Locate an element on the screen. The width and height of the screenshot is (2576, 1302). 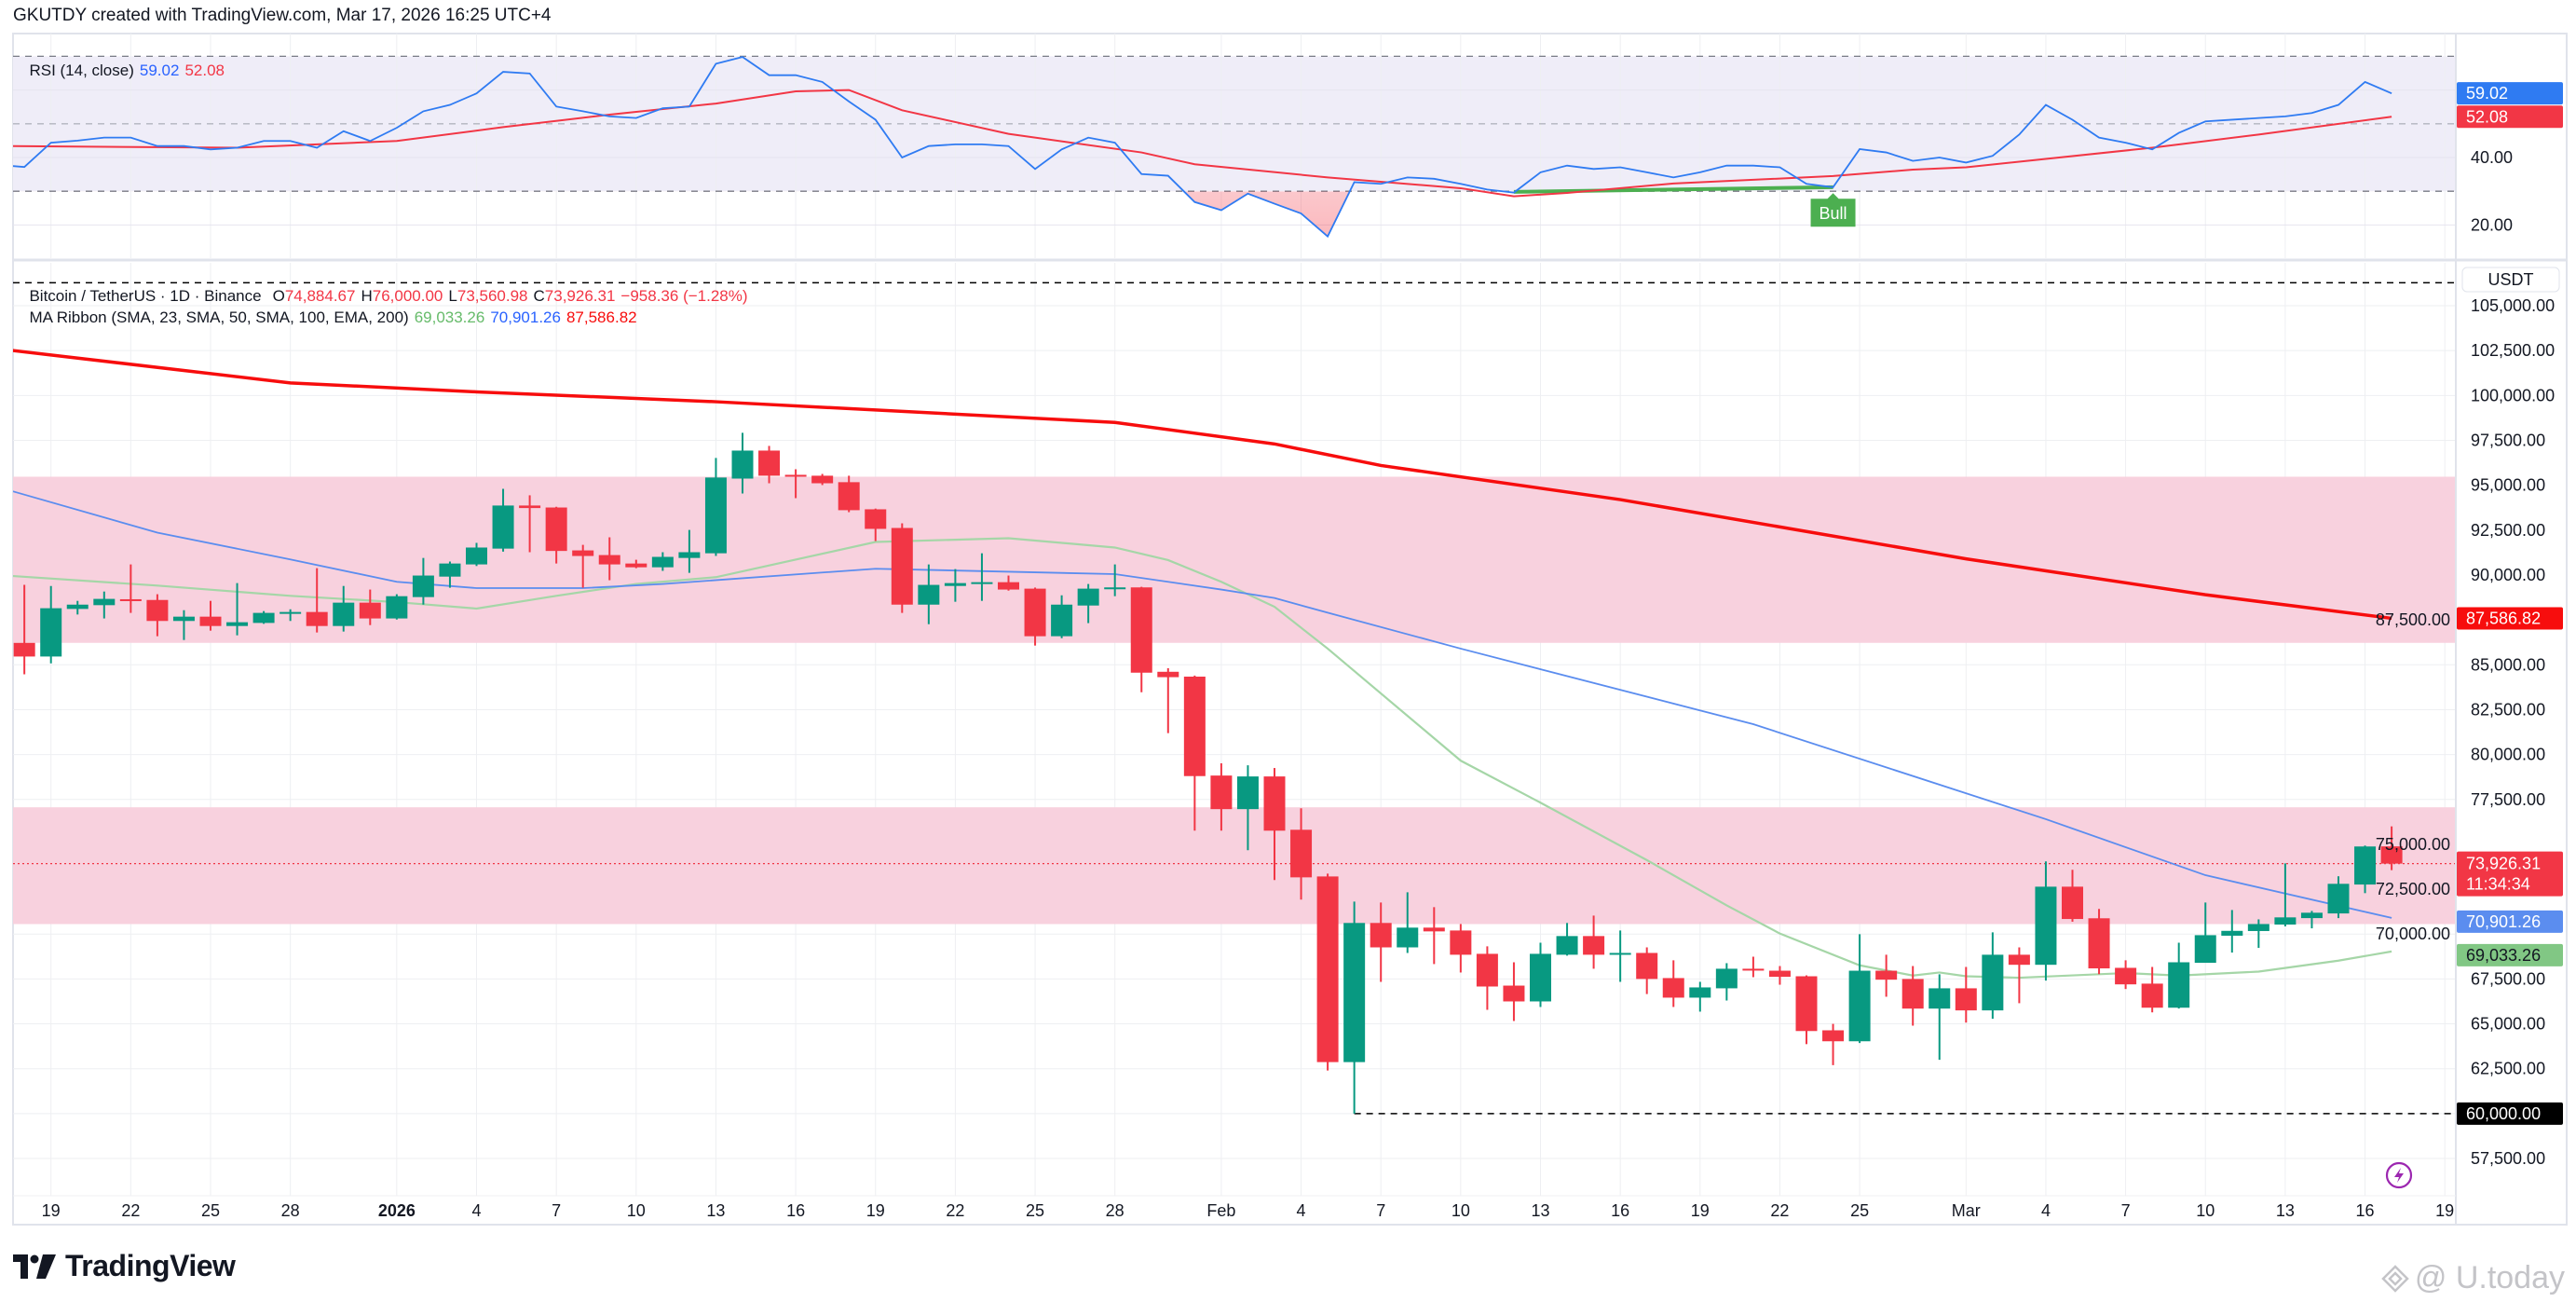
tradingview-logo: TradingView is located at coordinates (124, 1266).